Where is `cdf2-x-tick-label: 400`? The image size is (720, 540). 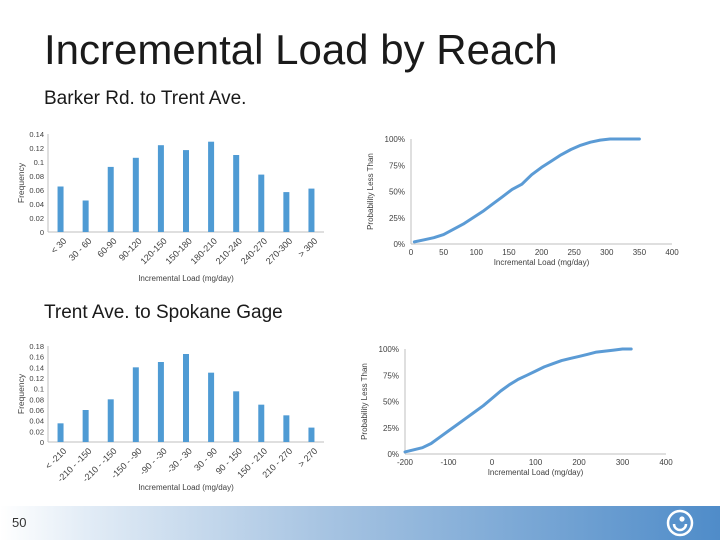 cdf2-x-tick-label: 400 is located at coordinates (666, 462).